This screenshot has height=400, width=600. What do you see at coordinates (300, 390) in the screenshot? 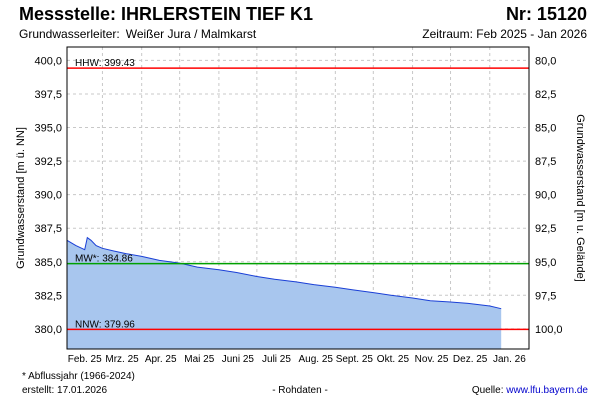
I see `raw-data-label: - Rohdaten -` at bounding box center [300, 390].